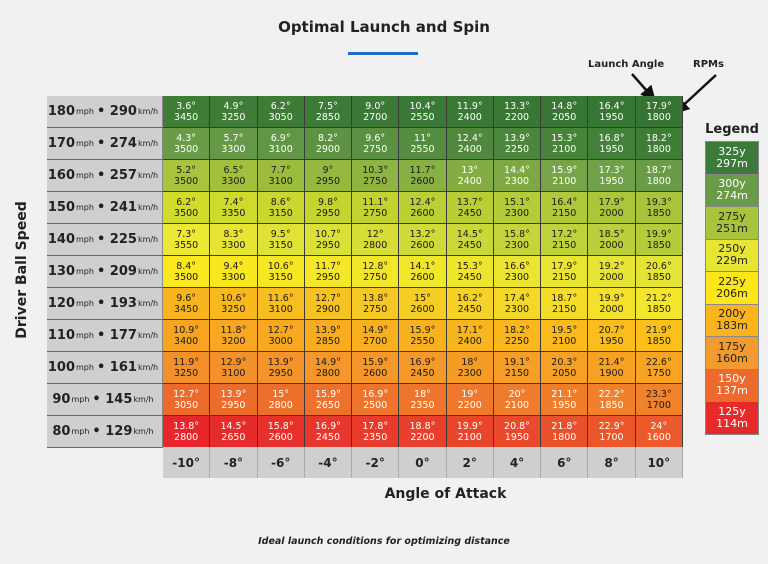 The height and width of the screenshot is (564, 768). I want to click on launch-angle: 15°, so click(281, 394).